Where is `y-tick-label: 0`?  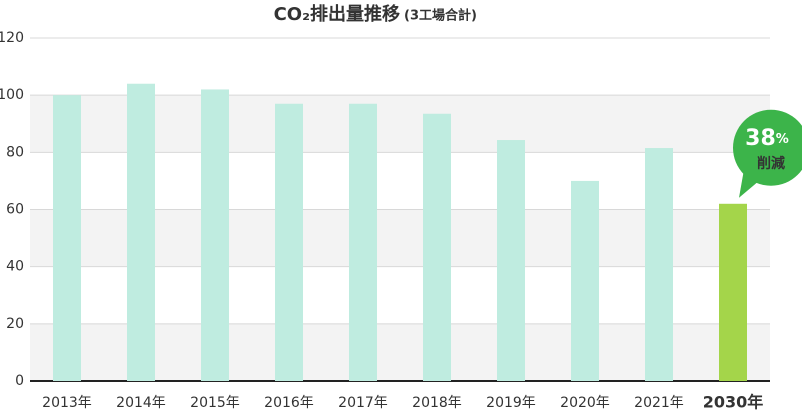
y-tick-label: 0 is located at coordinates (19, 381).